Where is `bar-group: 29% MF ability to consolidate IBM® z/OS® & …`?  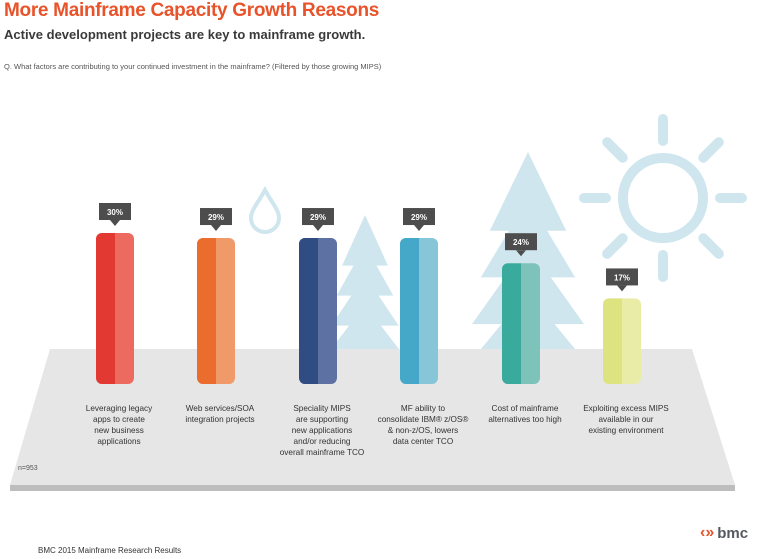 bar-group: 29% MF ability to consolidate IBM® z/OS® & … is located at coordinates (423, 327).